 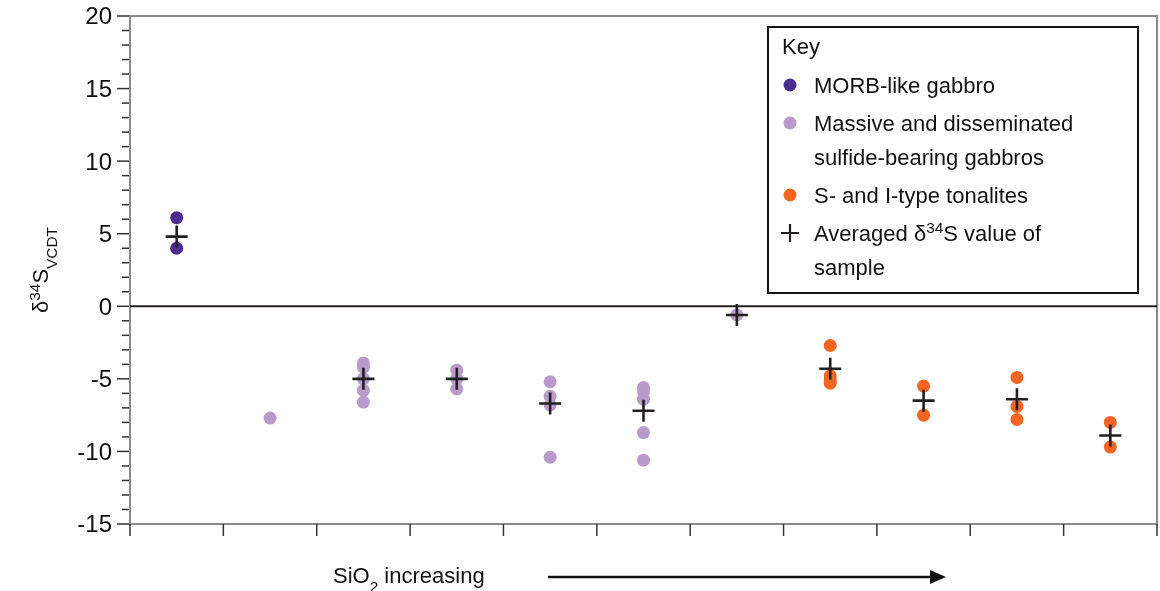 I want to click on y-tick-label: 10, so click(x=98, y=161).